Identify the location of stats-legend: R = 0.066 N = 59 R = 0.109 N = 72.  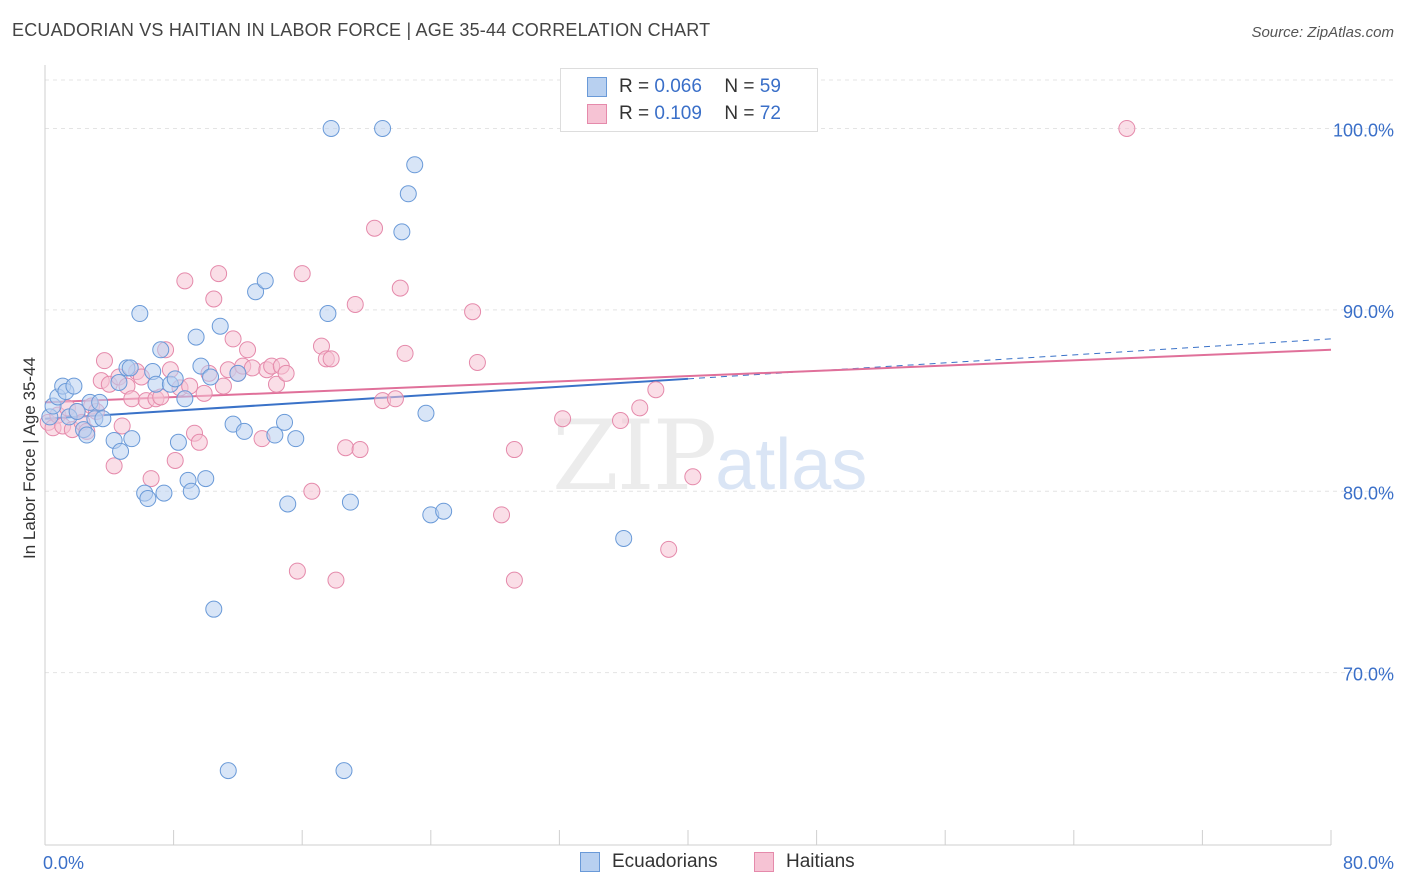
(689, 100).